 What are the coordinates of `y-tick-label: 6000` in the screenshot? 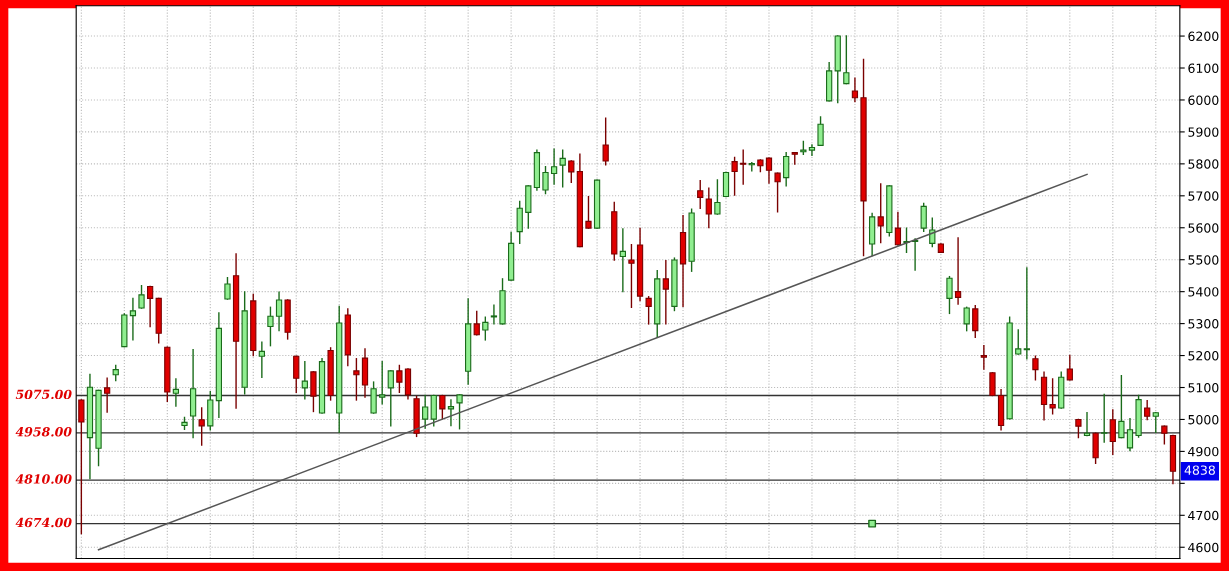 It's located at (1203, 100).